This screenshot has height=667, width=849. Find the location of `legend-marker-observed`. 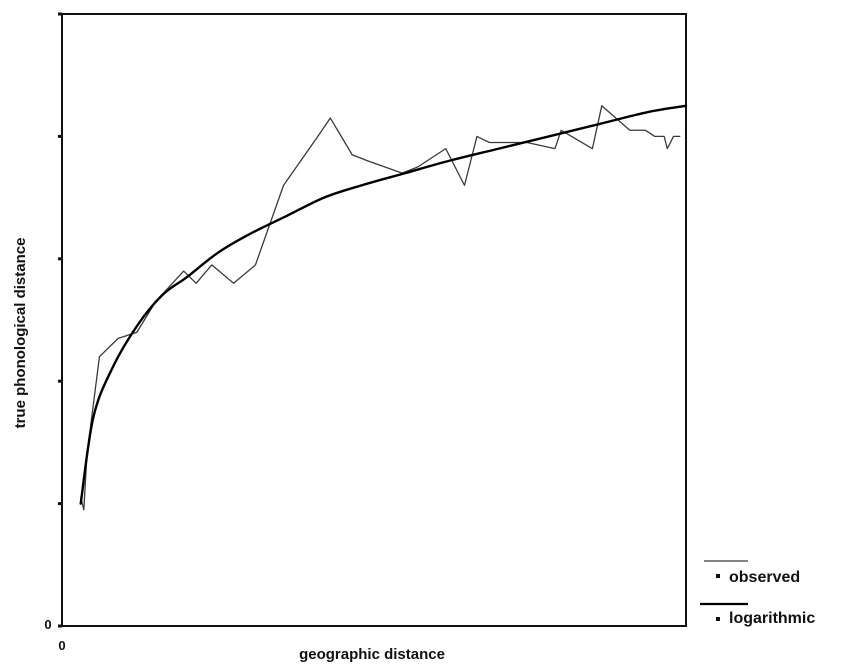

legend-marker-observed is located at coordinates (718, 576).